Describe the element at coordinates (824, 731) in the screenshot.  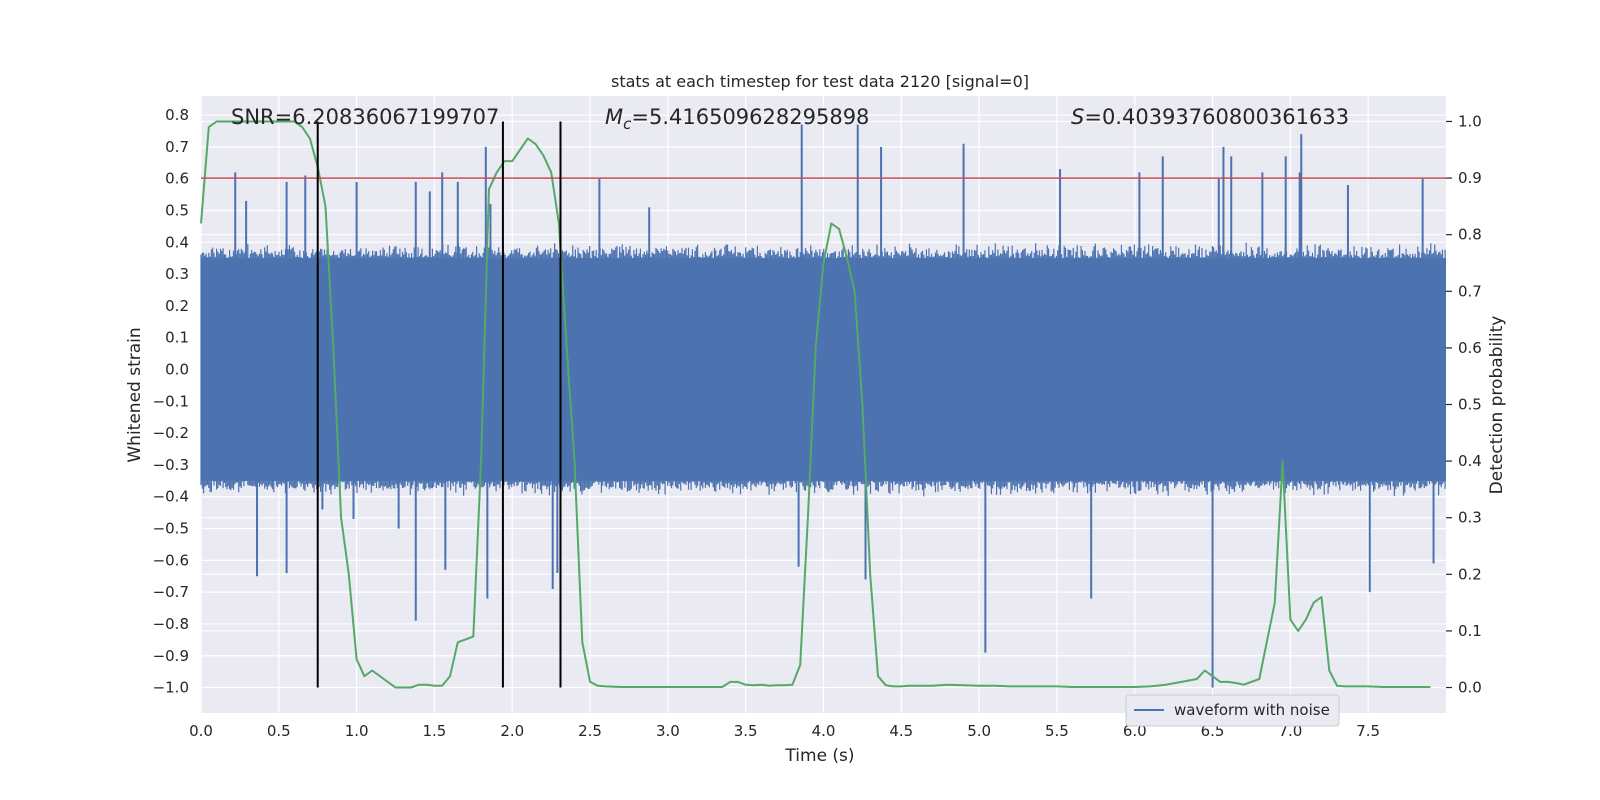
I see `x-tick-label: 4.0` at that location.